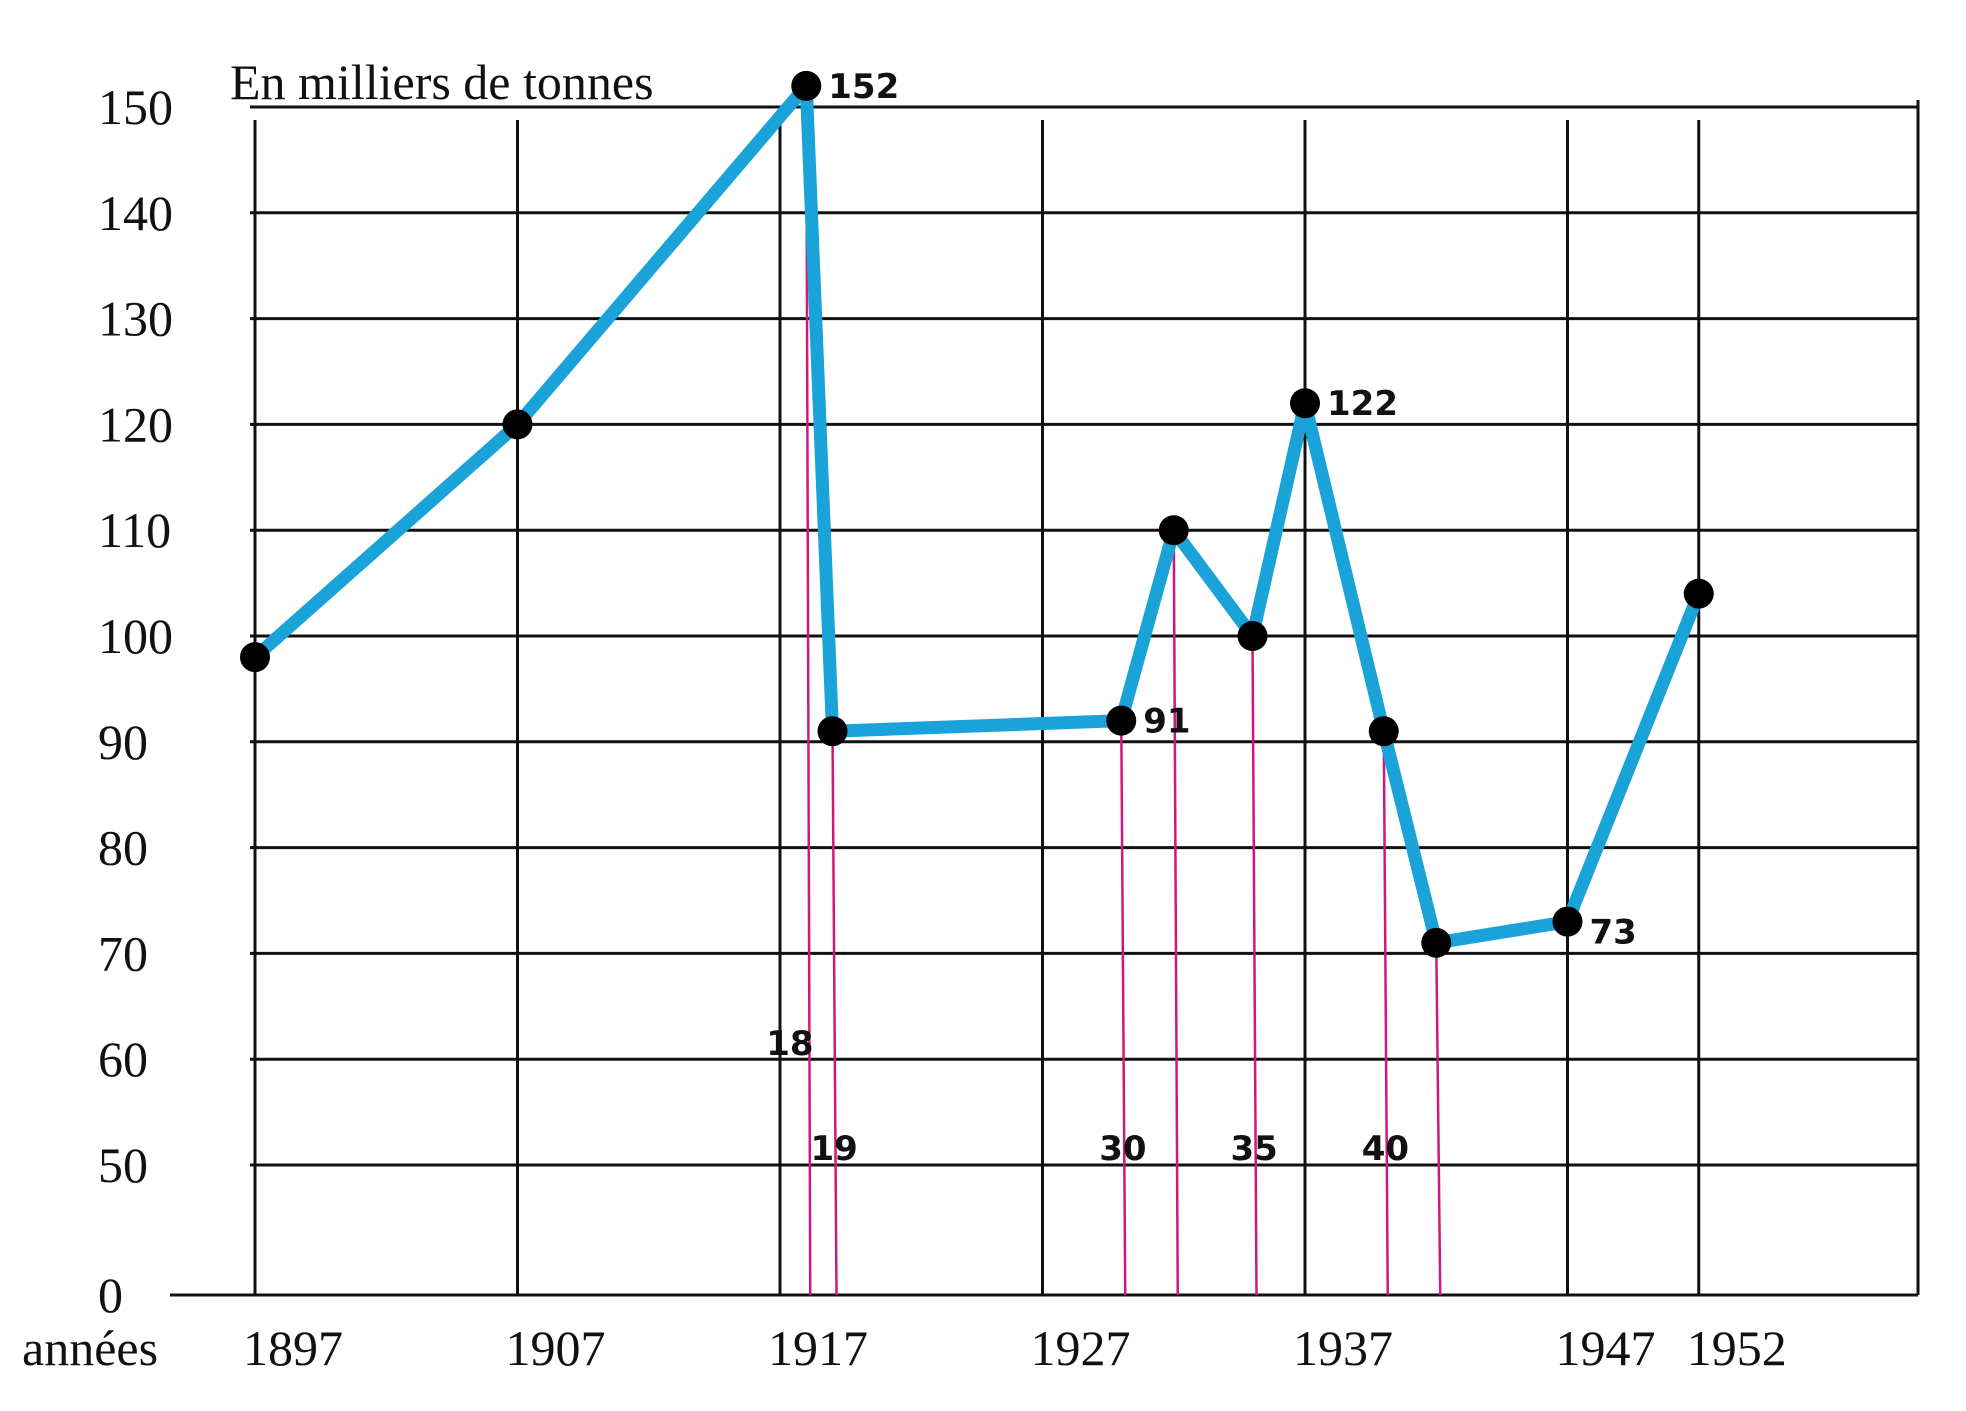  I want to click on guide-label: 30, so click(1122, 1149).